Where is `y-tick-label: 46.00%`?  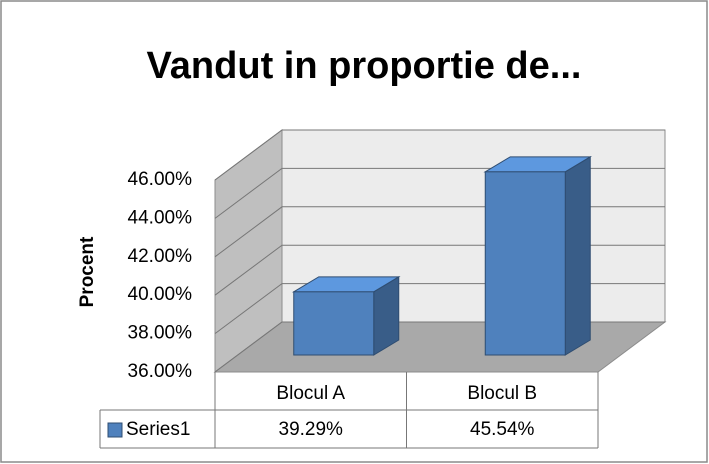
y-tick-label: 46.00% is located at coordinates (160, 179).